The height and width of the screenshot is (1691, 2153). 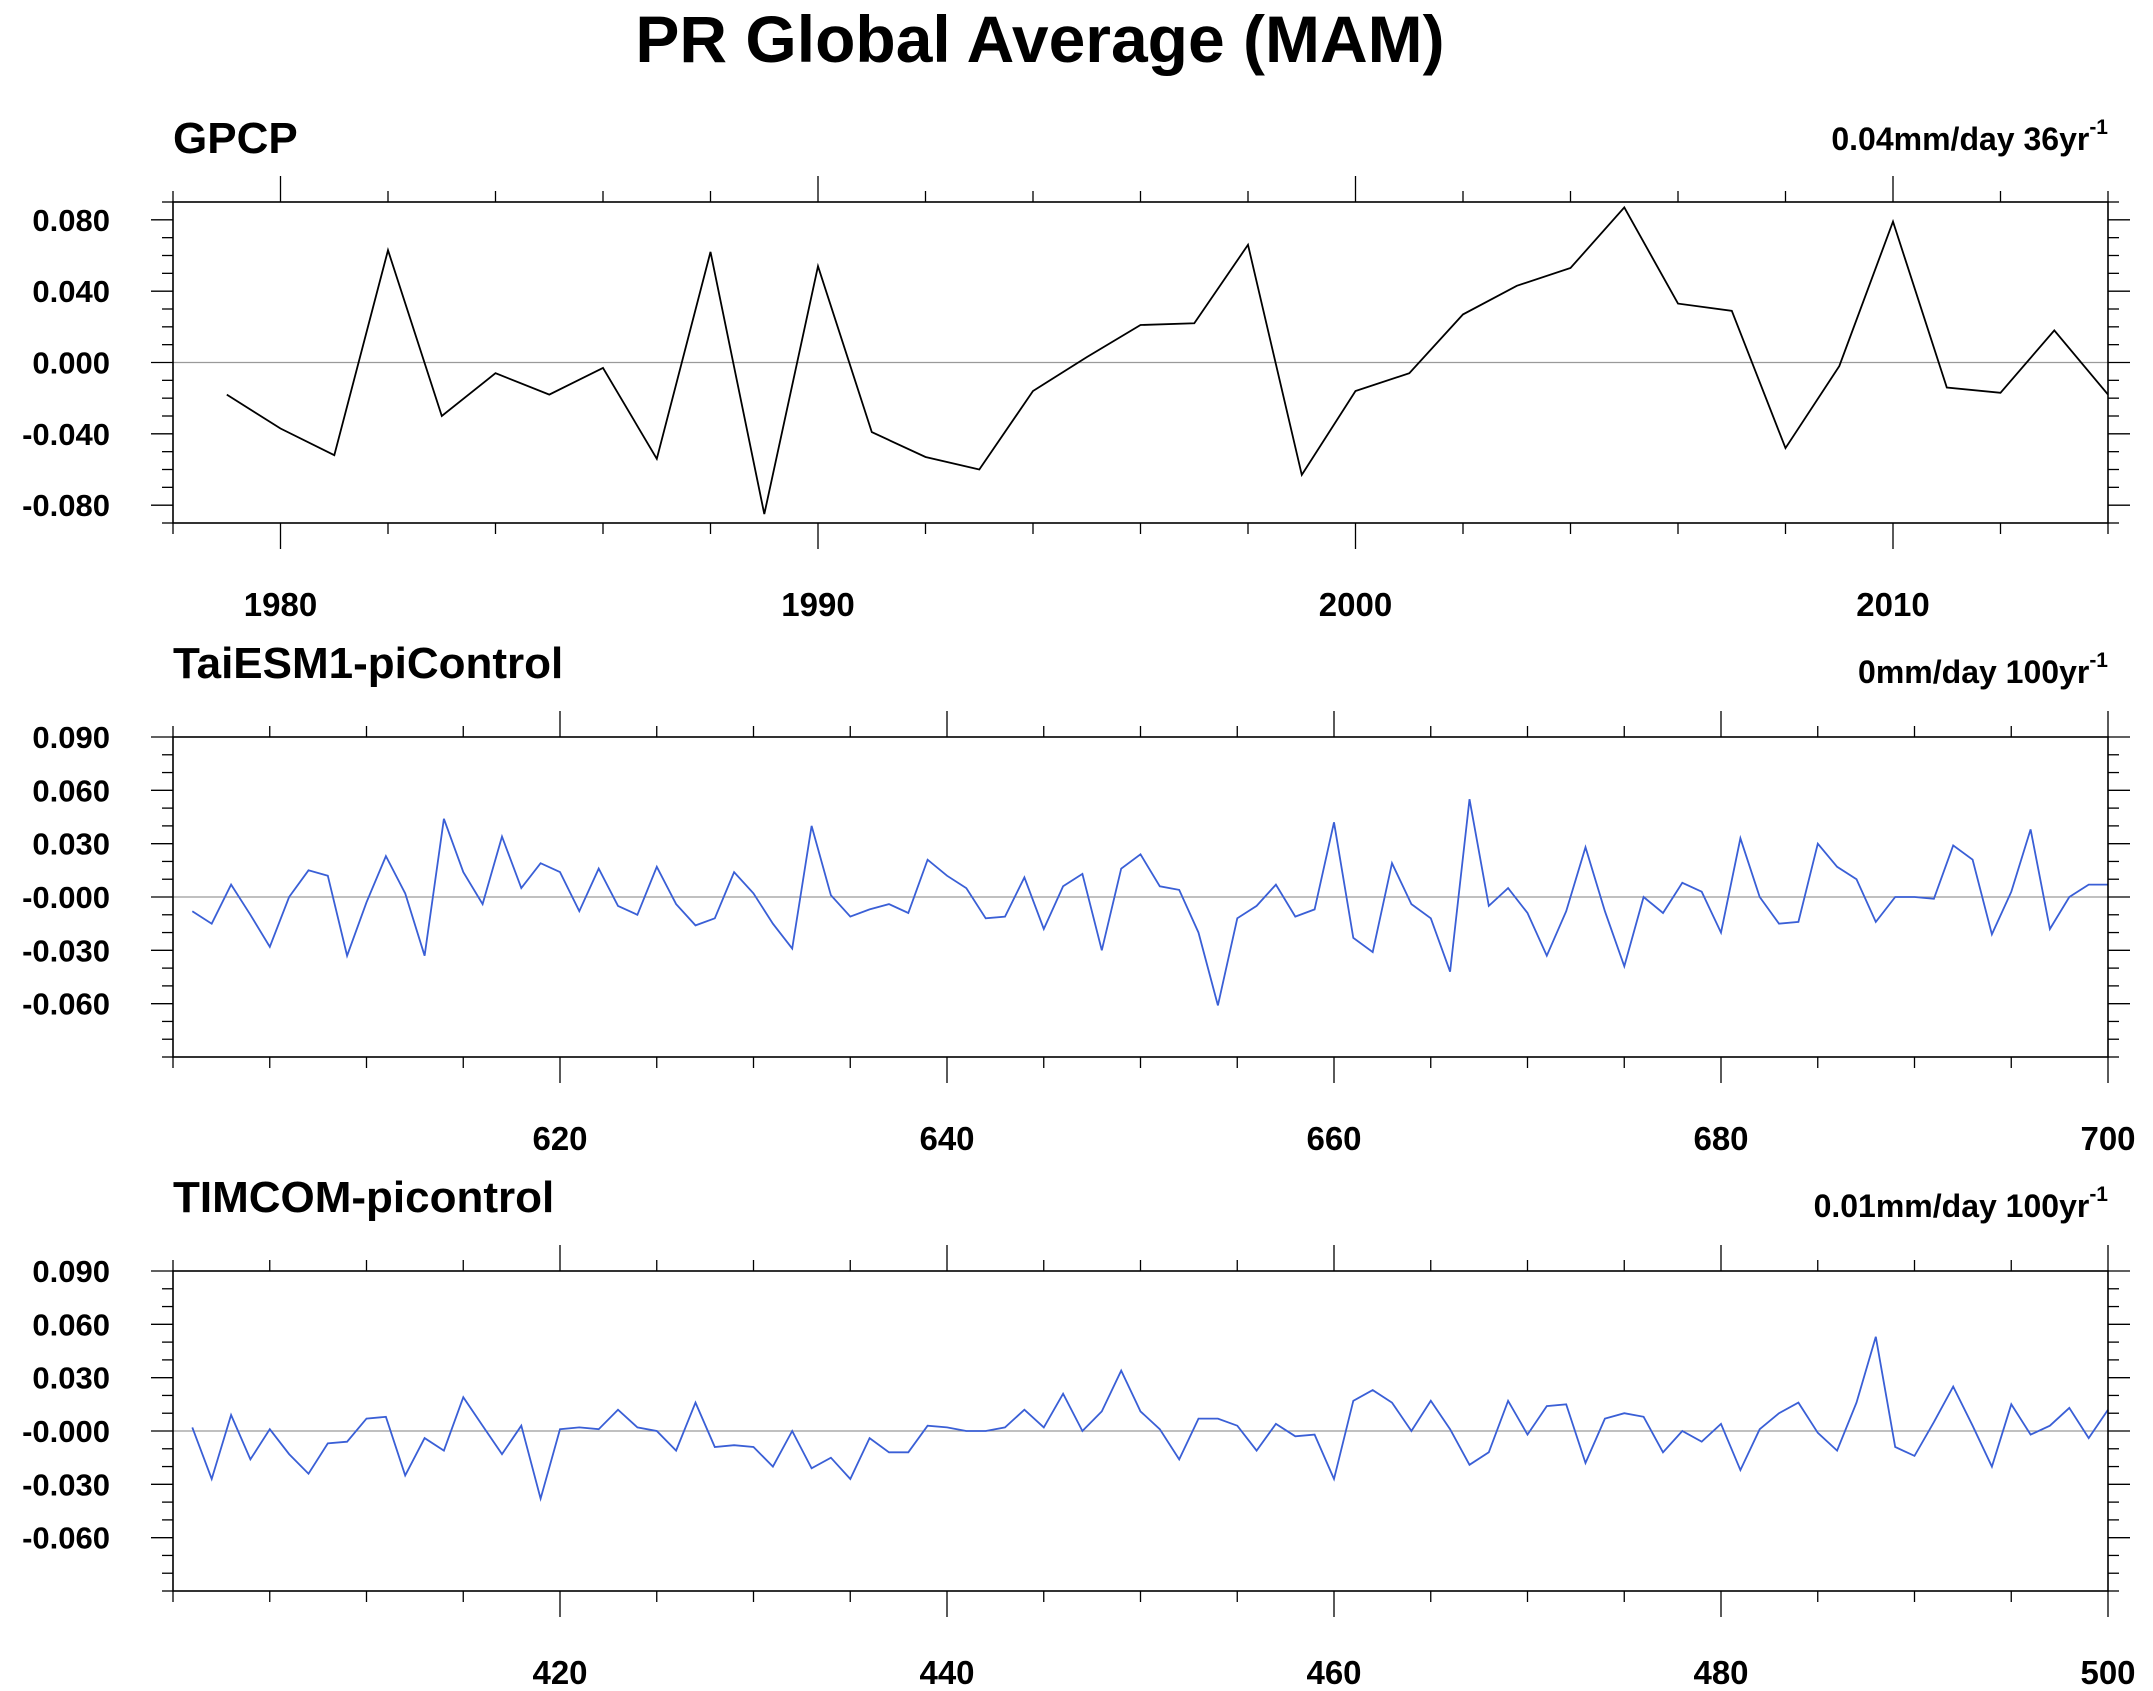 What do you see at coordinates (71, 291) in the screenshot?
I see `y-tick-label: 0.040` at bounding box center [71, 291].